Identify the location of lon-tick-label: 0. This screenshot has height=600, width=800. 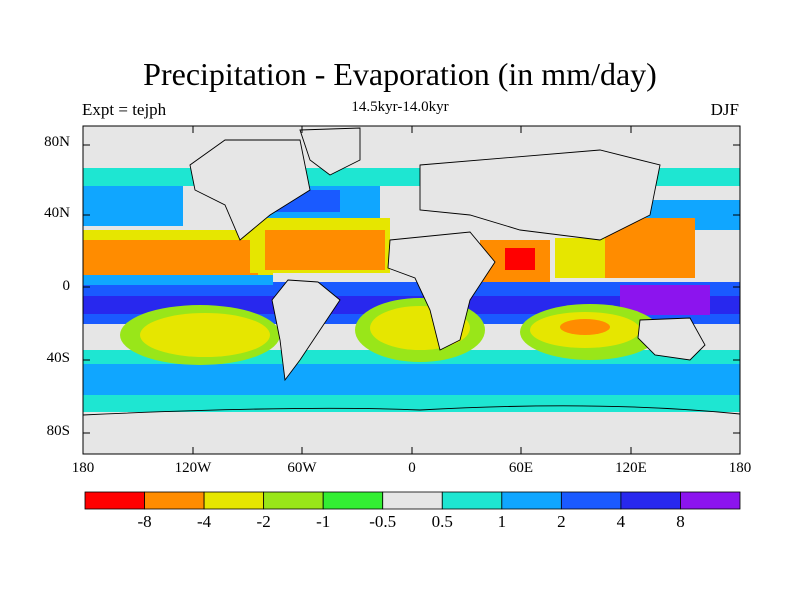
(412, 468).